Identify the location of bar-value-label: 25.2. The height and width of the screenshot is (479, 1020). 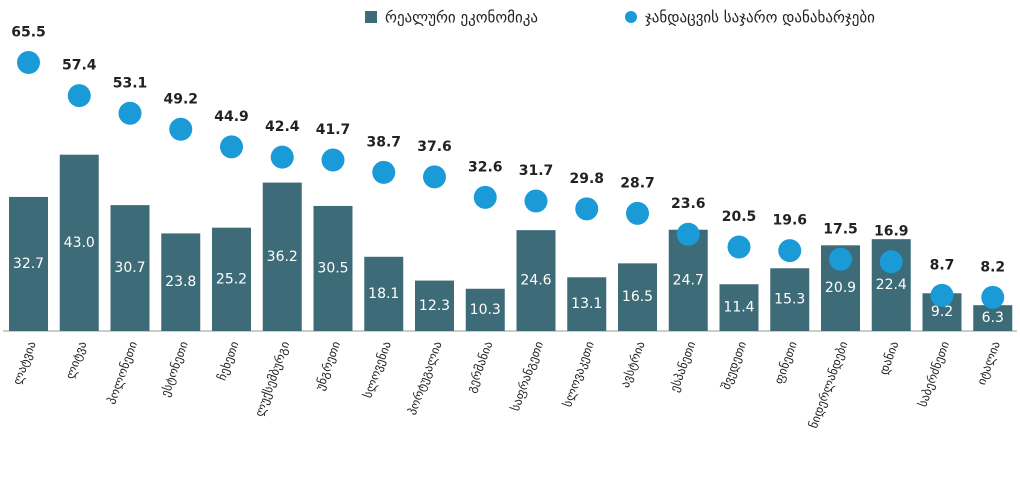
(231, 279).